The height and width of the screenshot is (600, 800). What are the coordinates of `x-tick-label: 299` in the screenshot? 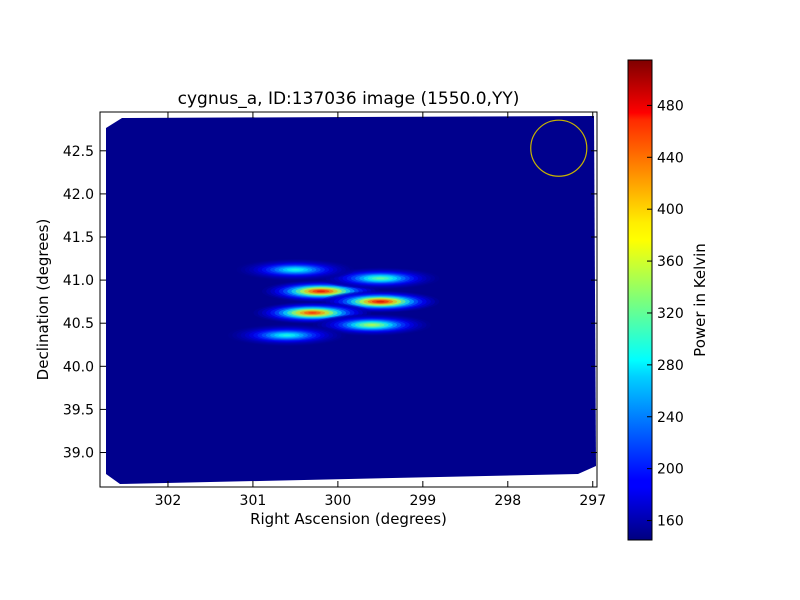 It's located at (422, 501).